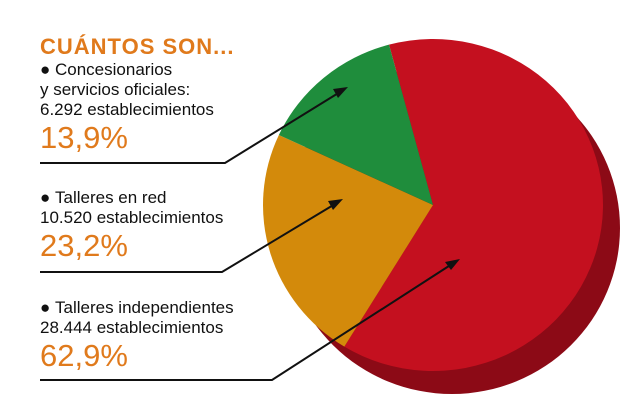 The width and height of the screenshot is (637, 412). What do you see at coordinates (84, 137) in the screenshot?
I see `value-label: 13,9%` at bounding box center [84, 137].